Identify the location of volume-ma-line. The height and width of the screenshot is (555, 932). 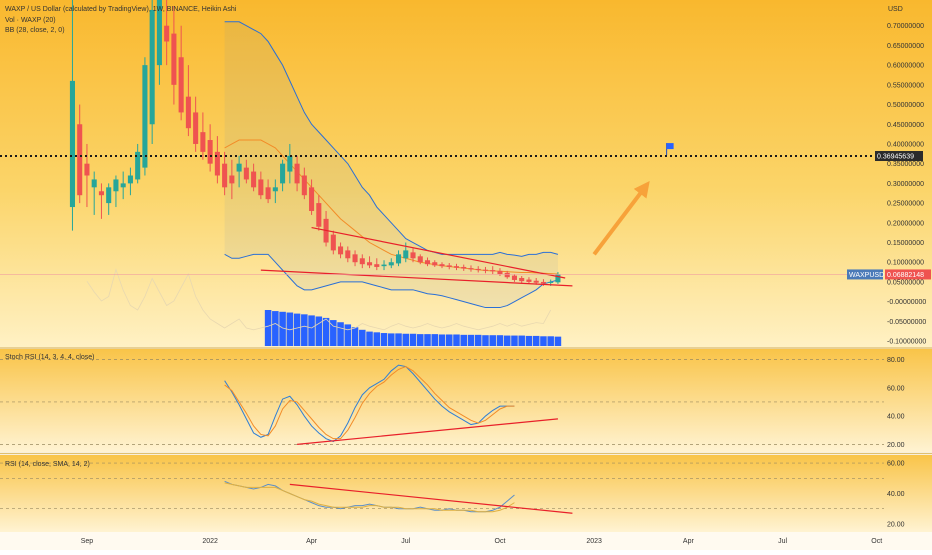
(319, 299).